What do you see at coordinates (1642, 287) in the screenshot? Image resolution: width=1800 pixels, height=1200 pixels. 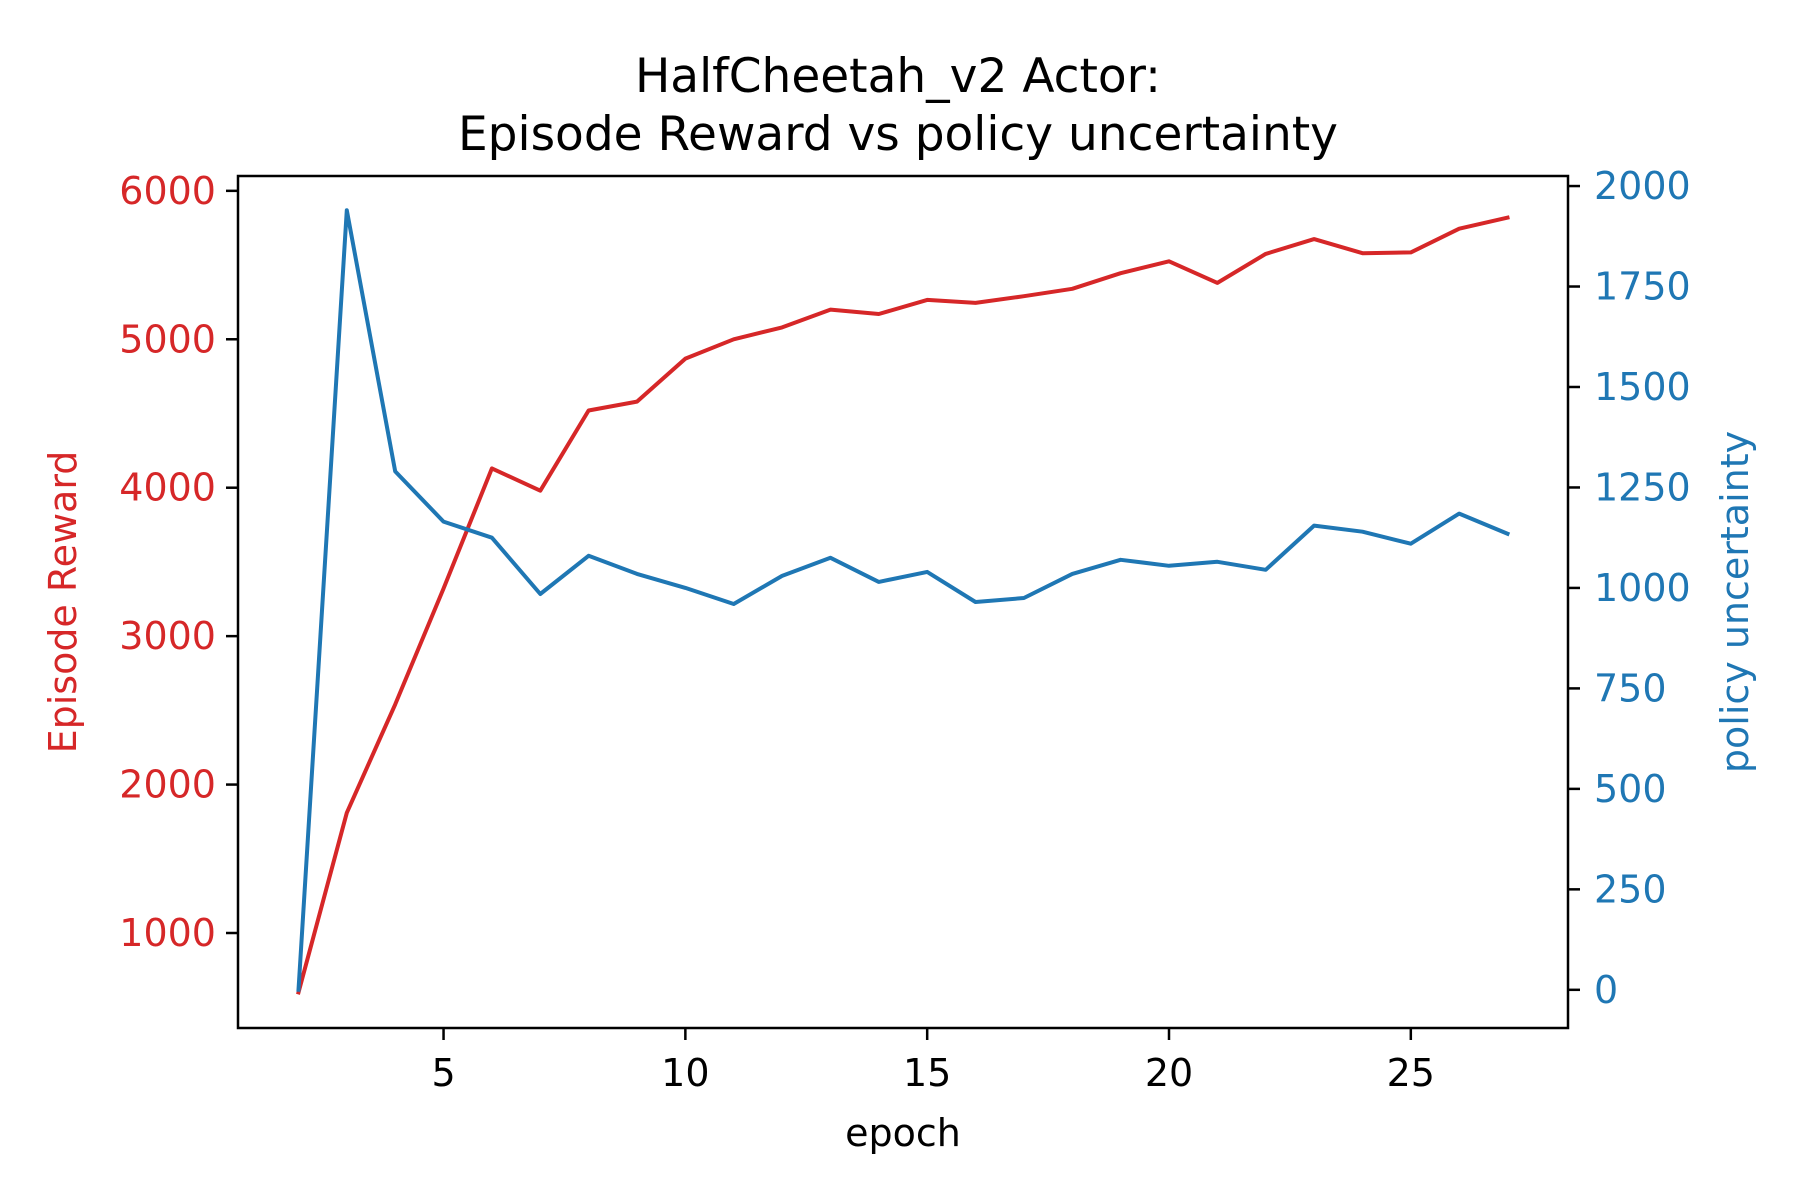 I see `y2-tick-label: 1750` at bounding box center [1642, 287].